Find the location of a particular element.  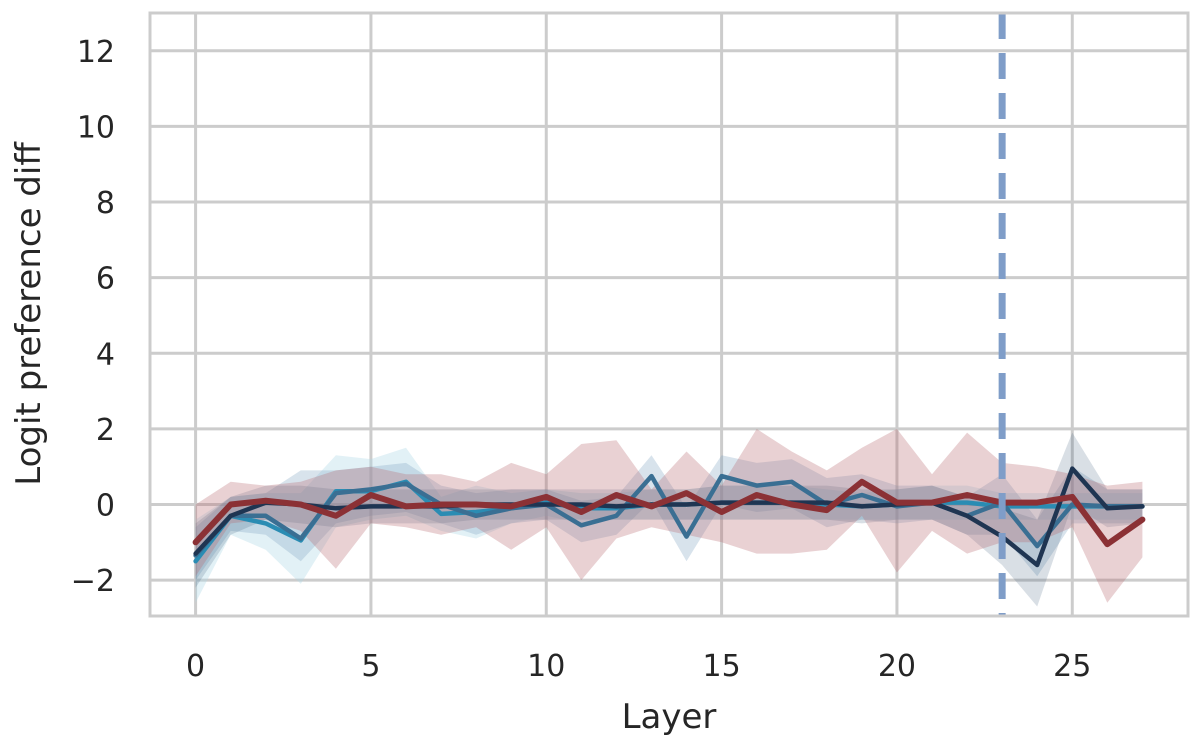

y-tick-label: 4 is located at coordinates (105, 354).